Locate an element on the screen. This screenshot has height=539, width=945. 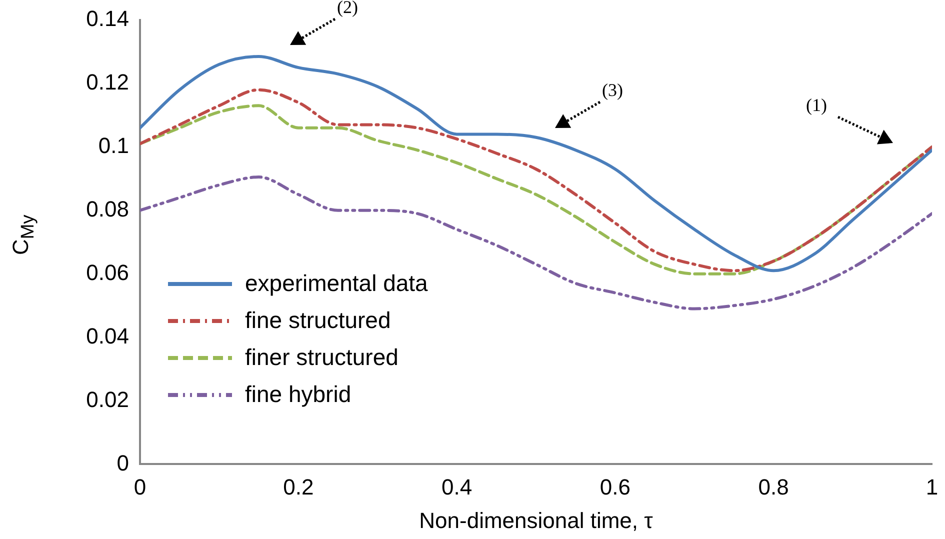
x-tick-label: 1 is located at coordinates (932, 487).